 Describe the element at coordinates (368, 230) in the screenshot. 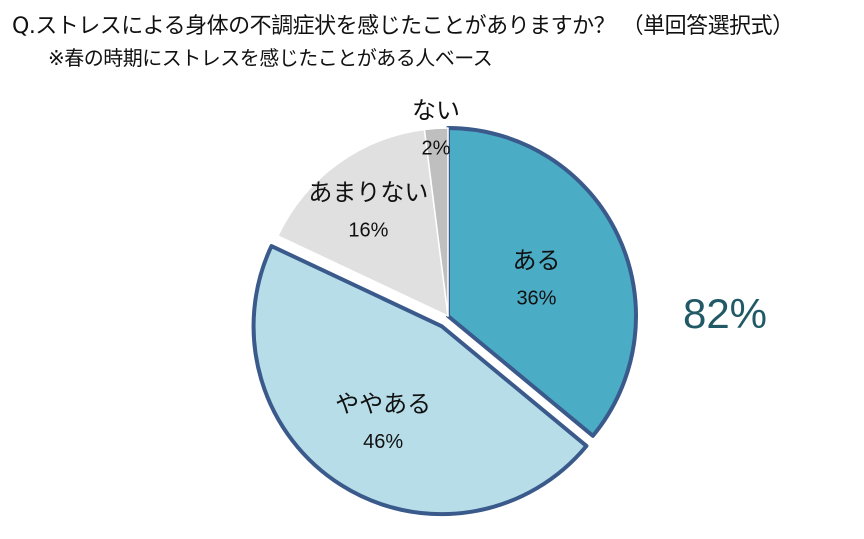

I see `slice-value-3: 16%` at that location.